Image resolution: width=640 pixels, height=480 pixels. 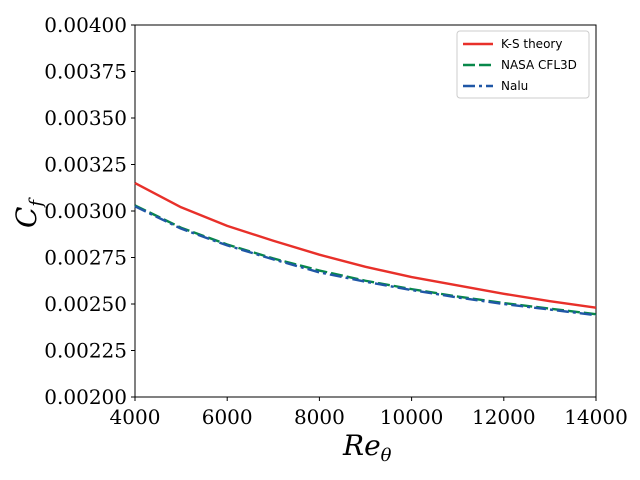 What do you see at coordinates (85, 25) in the screenshot?
I see `y-tick-label: 0.00400` at bounding box center [85, 25].